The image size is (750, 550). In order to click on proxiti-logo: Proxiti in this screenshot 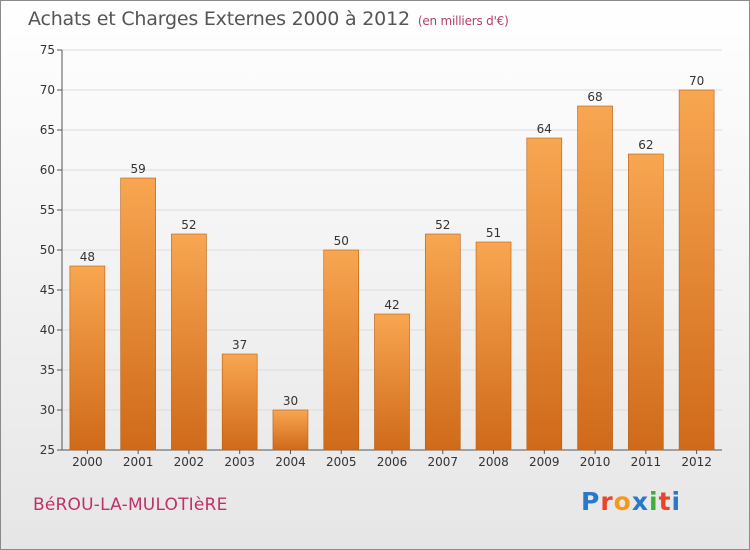, I will do `click(631, 501)`.